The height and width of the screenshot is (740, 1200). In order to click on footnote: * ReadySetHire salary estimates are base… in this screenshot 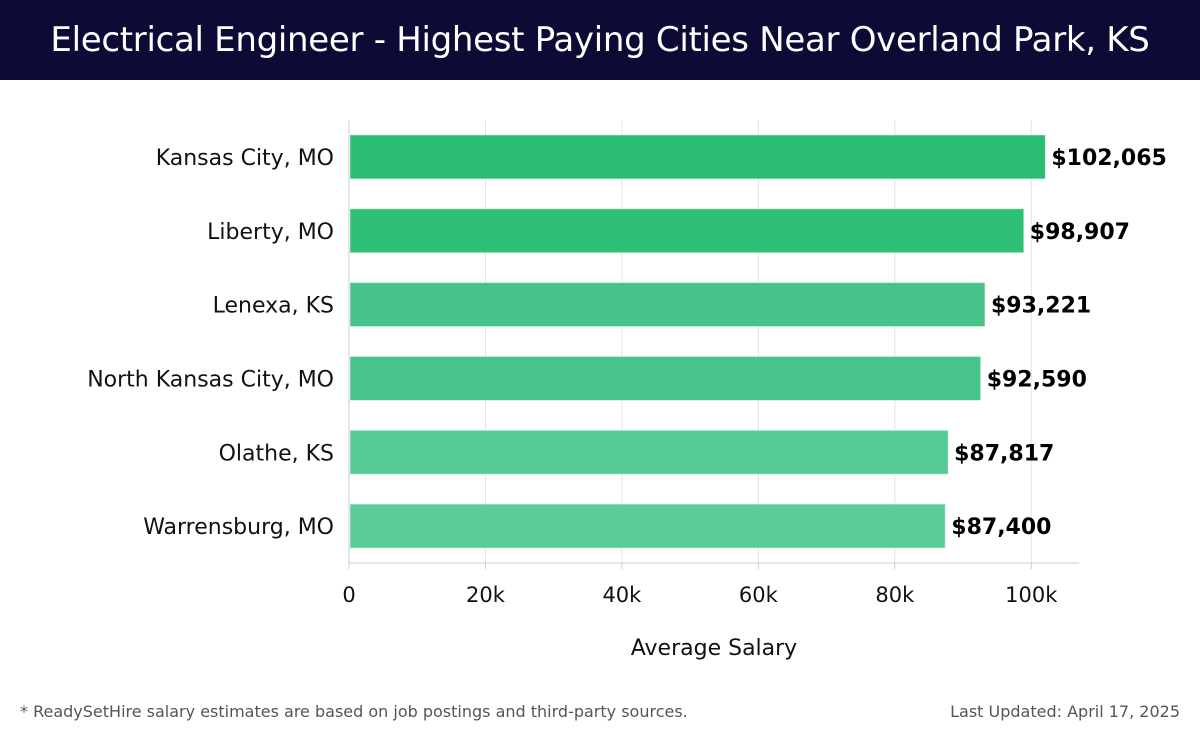, I will do `click(354, 711)`.